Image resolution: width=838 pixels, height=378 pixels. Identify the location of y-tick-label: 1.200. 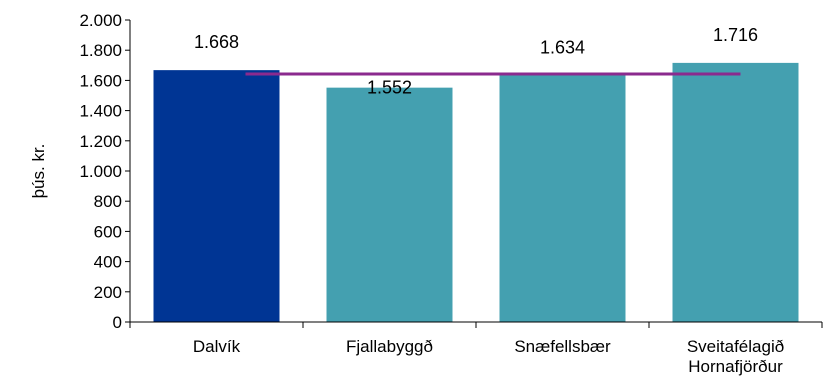
(100, 141).